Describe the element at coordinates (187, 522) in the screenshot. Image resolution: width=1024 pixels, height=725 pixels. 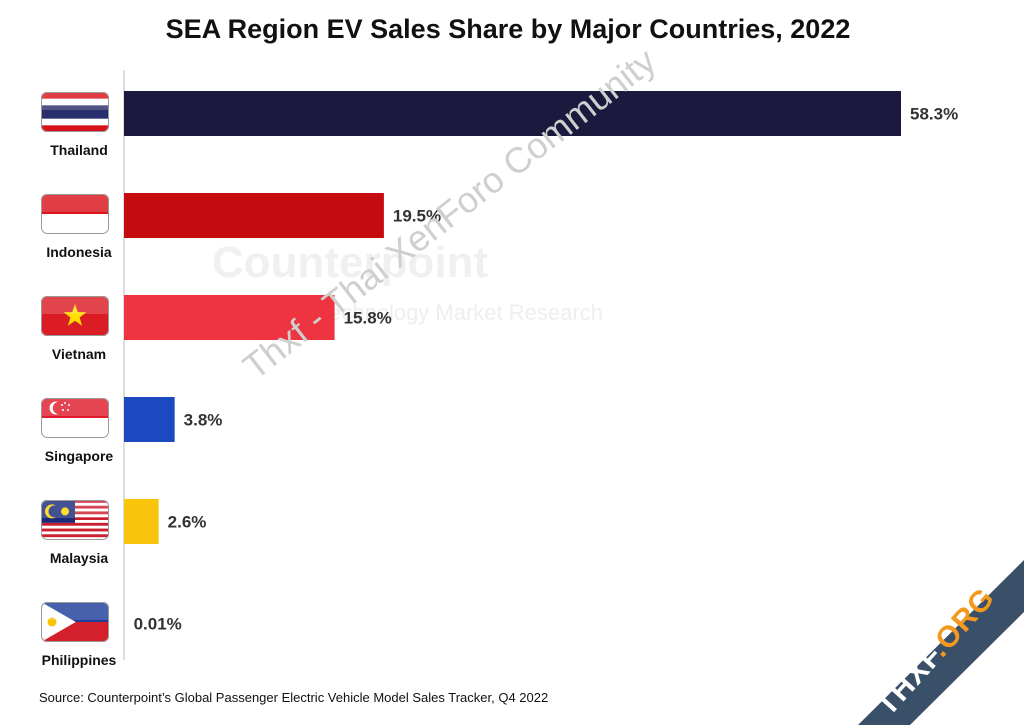
I see `value-label-malaysia: 2.6%` at that location.